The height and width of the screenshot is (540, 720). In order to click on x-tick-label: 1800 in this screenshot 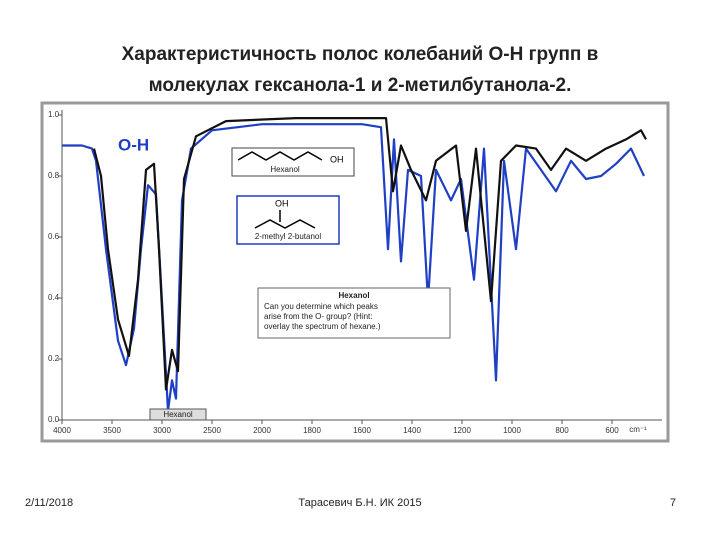, I will do `click(312, 430)`.